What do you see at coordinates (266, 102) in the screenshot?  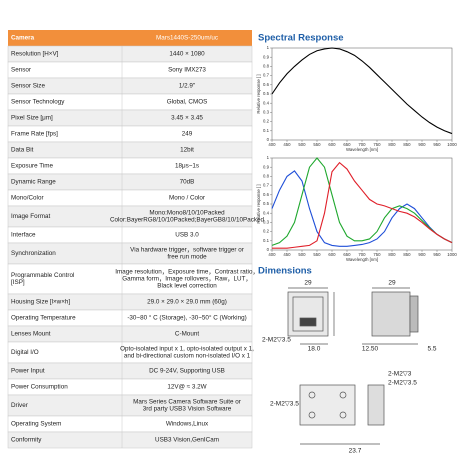 I see `y-tick-label: 0.4` at bounding box center [266, 102].